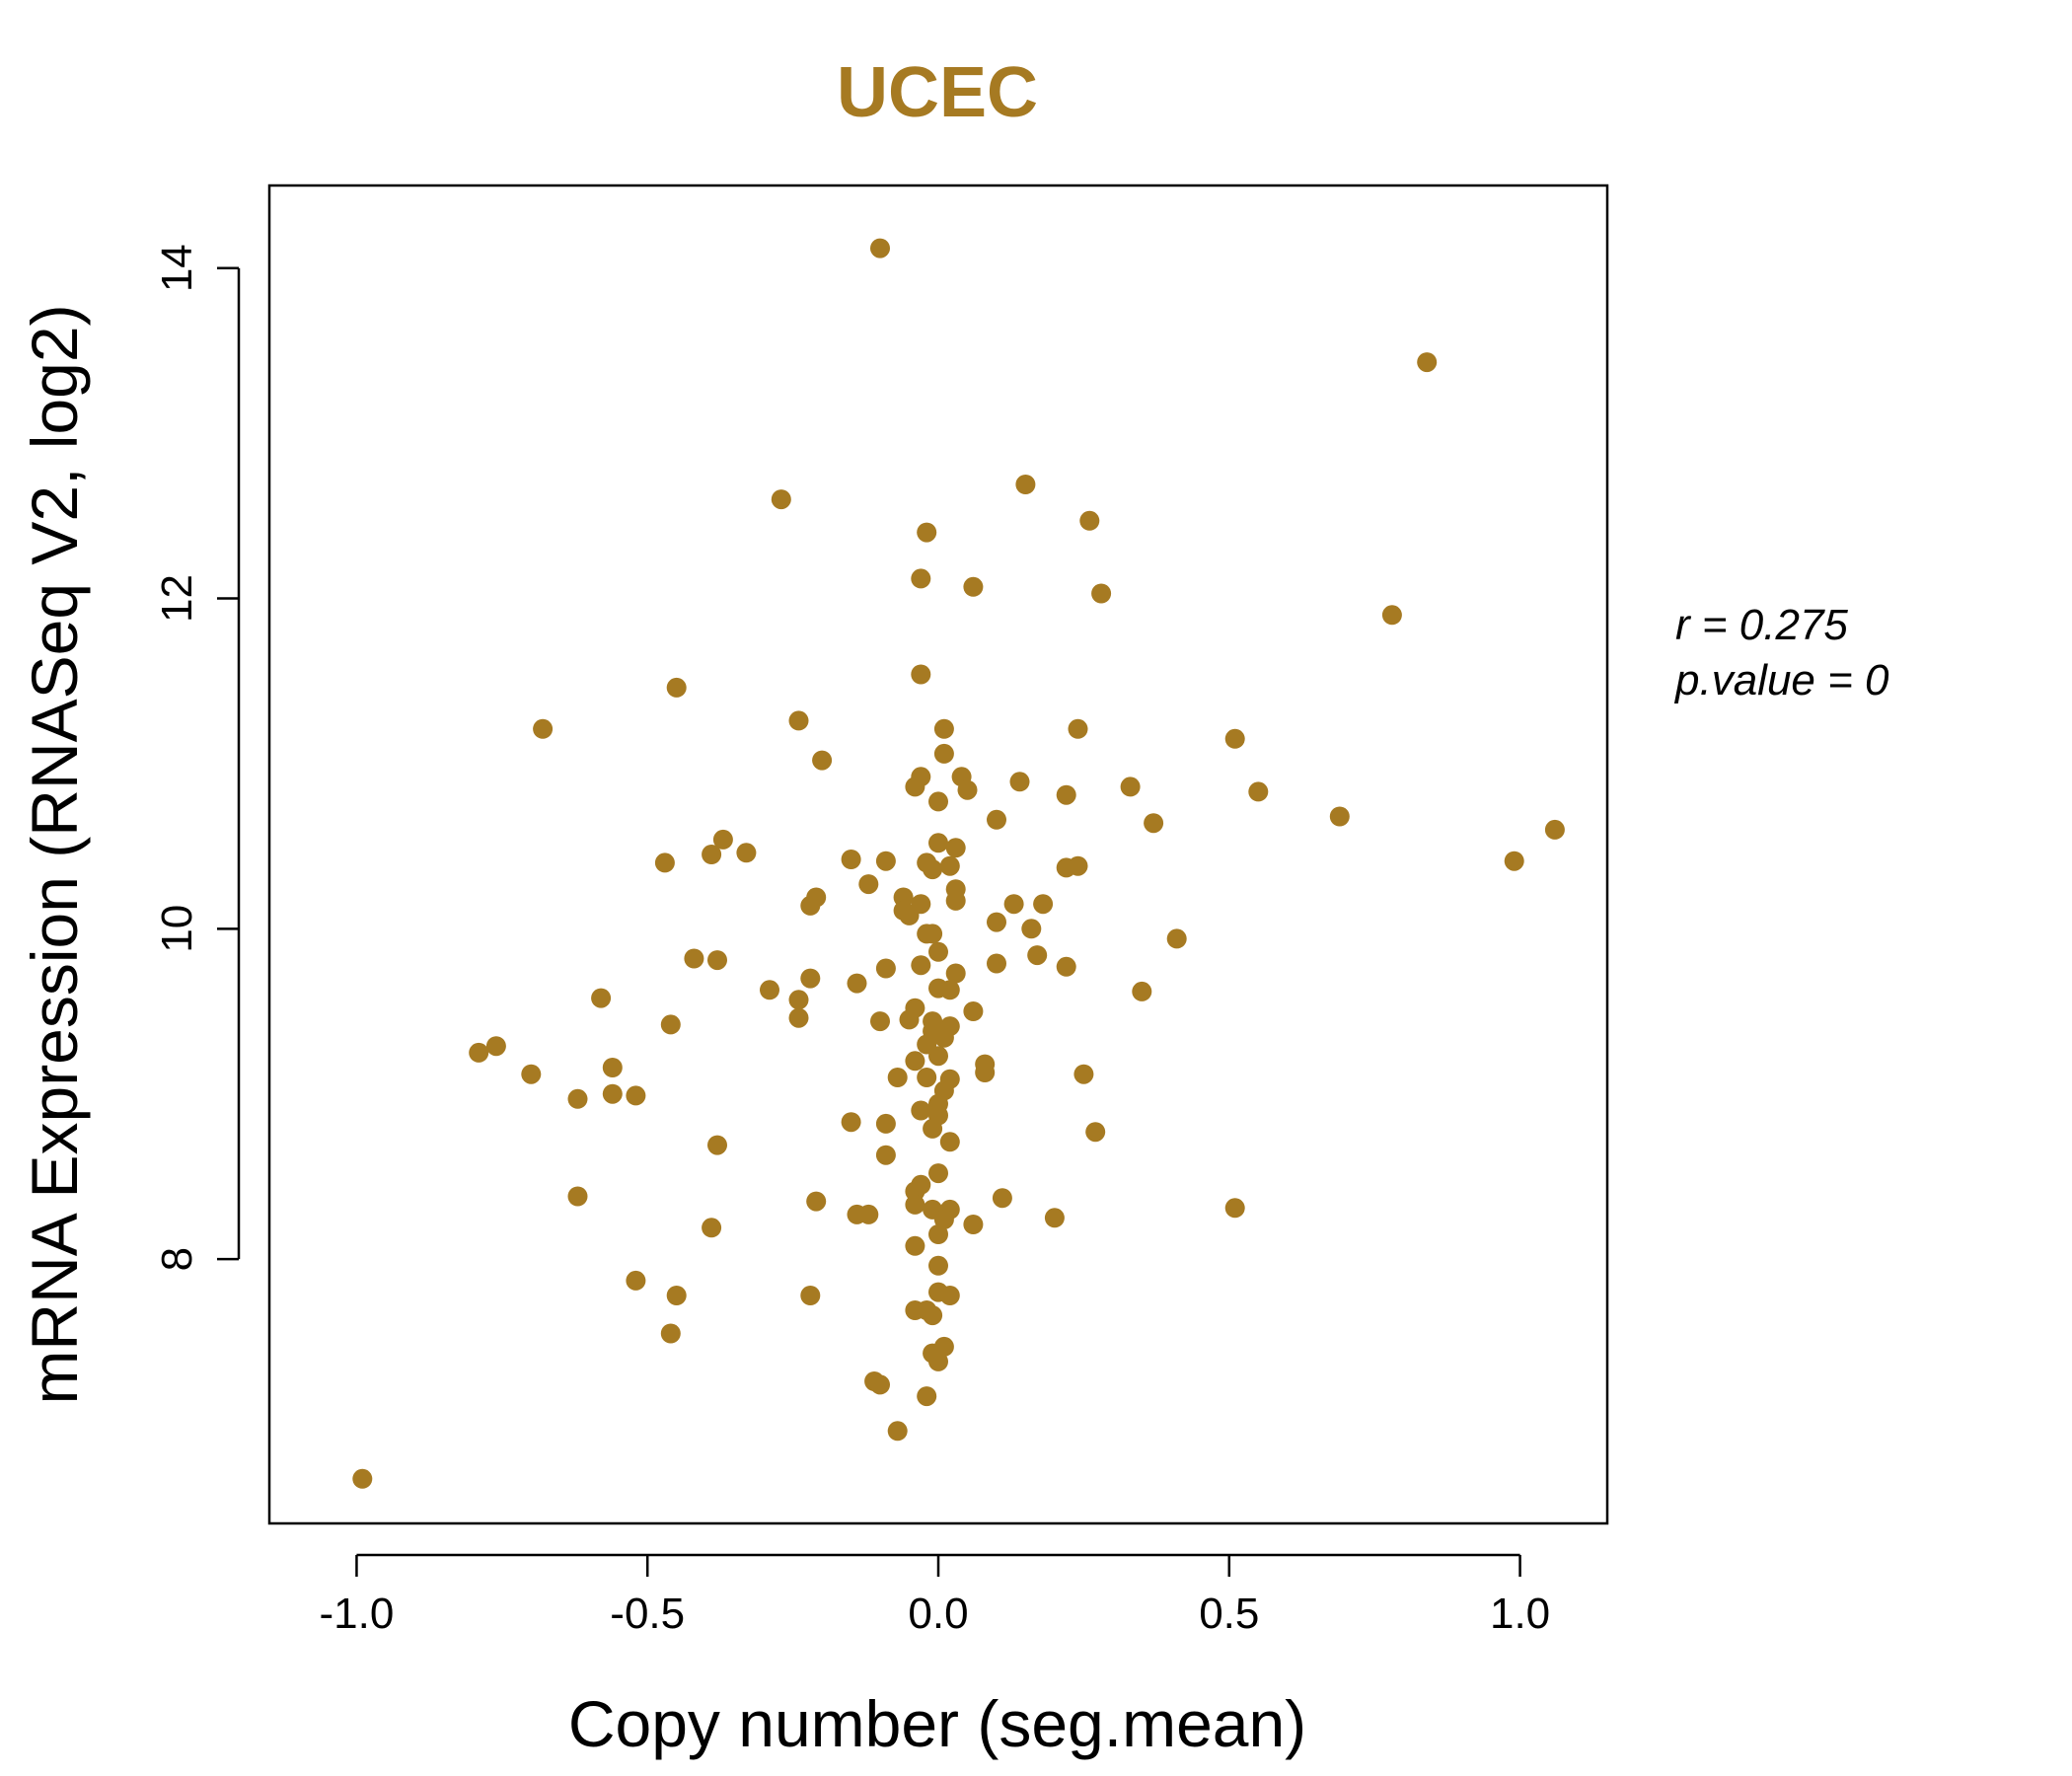 This screenshot has height=1776, width=2072. Describe the element at coordinates (55, 854) in the screenshot. I see `y-axis-title: mRNA Expression (RNASeq V2, log2)` at that location.